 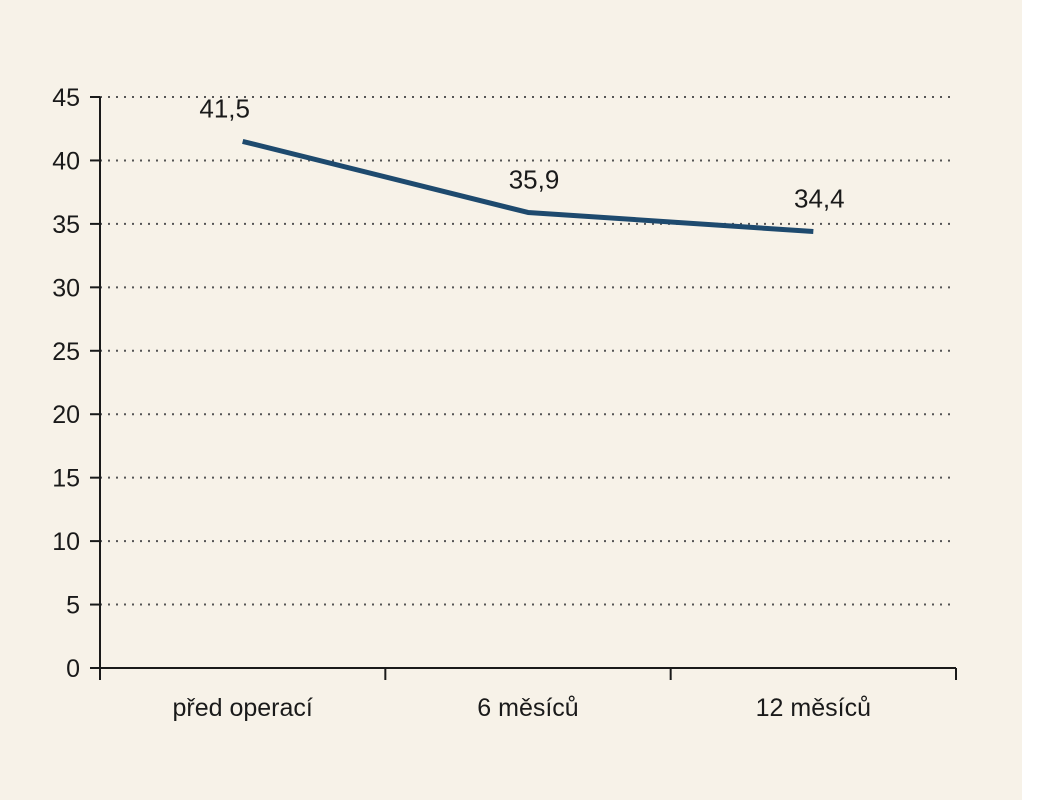 I want to click on x-category-label: 12 měsíců, so click(x=813, y=708).